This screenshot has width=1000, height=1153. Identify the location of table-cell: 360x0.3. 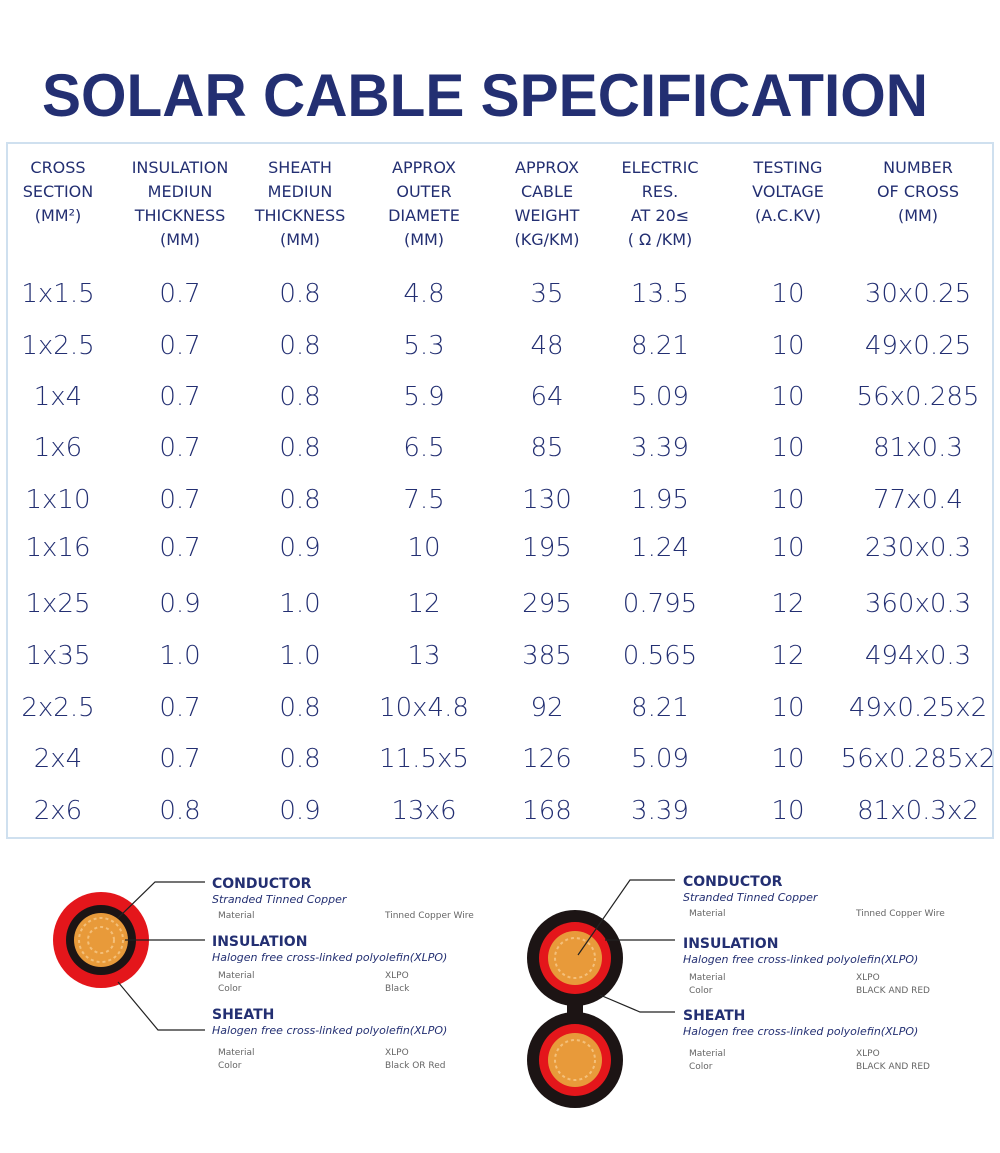
(918, 604).